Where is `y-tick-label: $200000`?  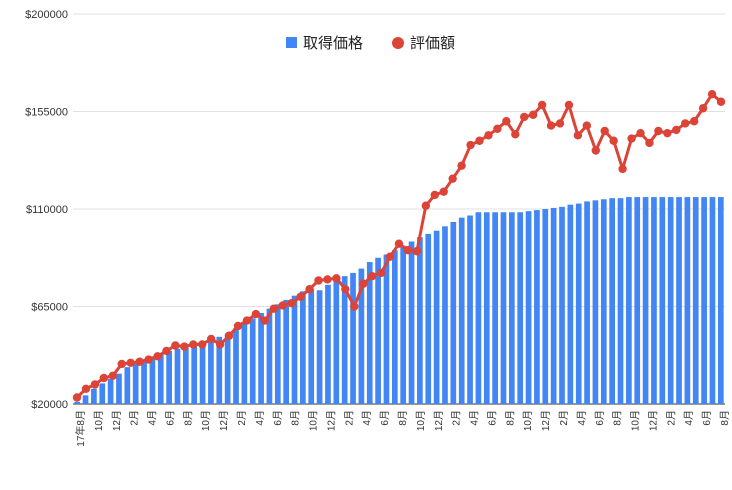
y-tick-label: $200000 is located at coordinates (46, 15).